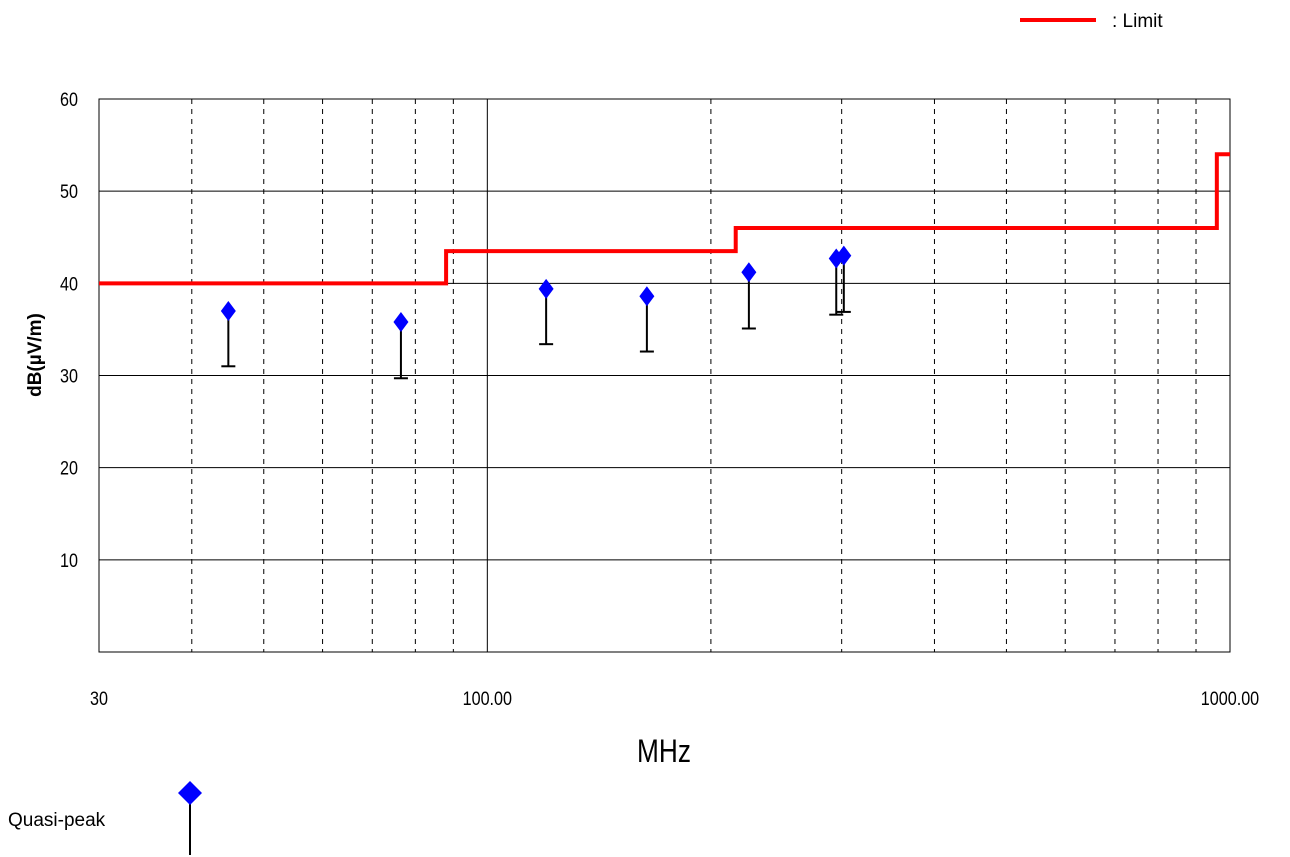  I want to click on y-tick-label-60: 60, so click(69, 100).